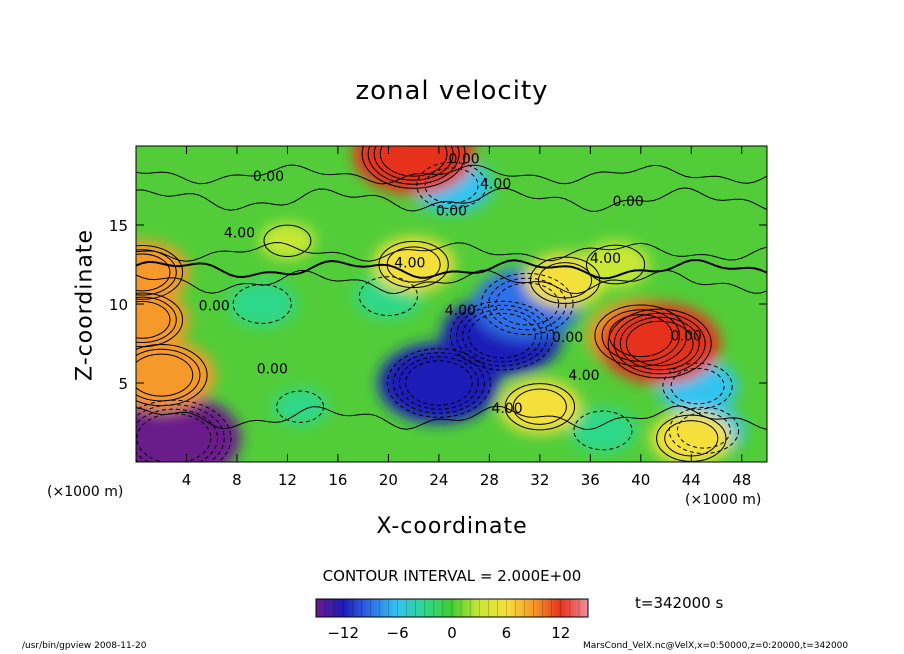  What do you see at coordinates (438, 480) in the screenshot?
I see `x-tick-label-5: 24` at bounding box center [438, 480].